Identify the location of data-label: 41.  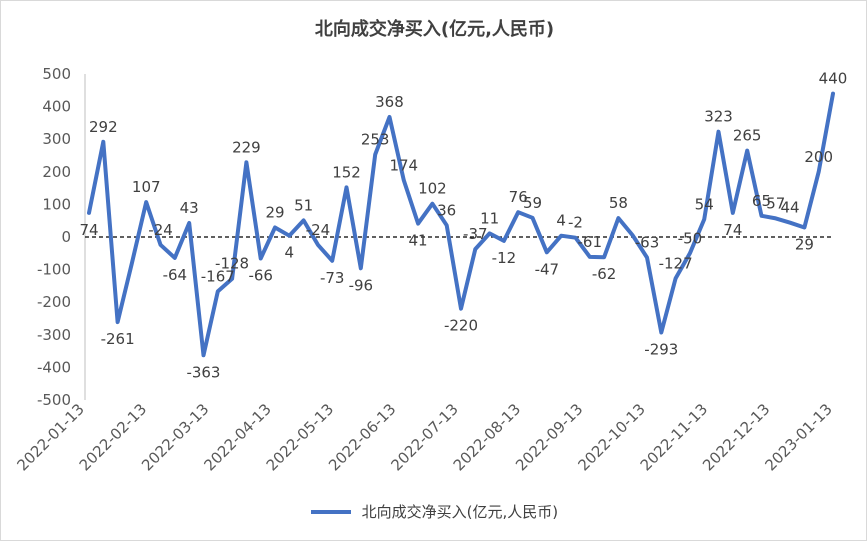
(418, 241).